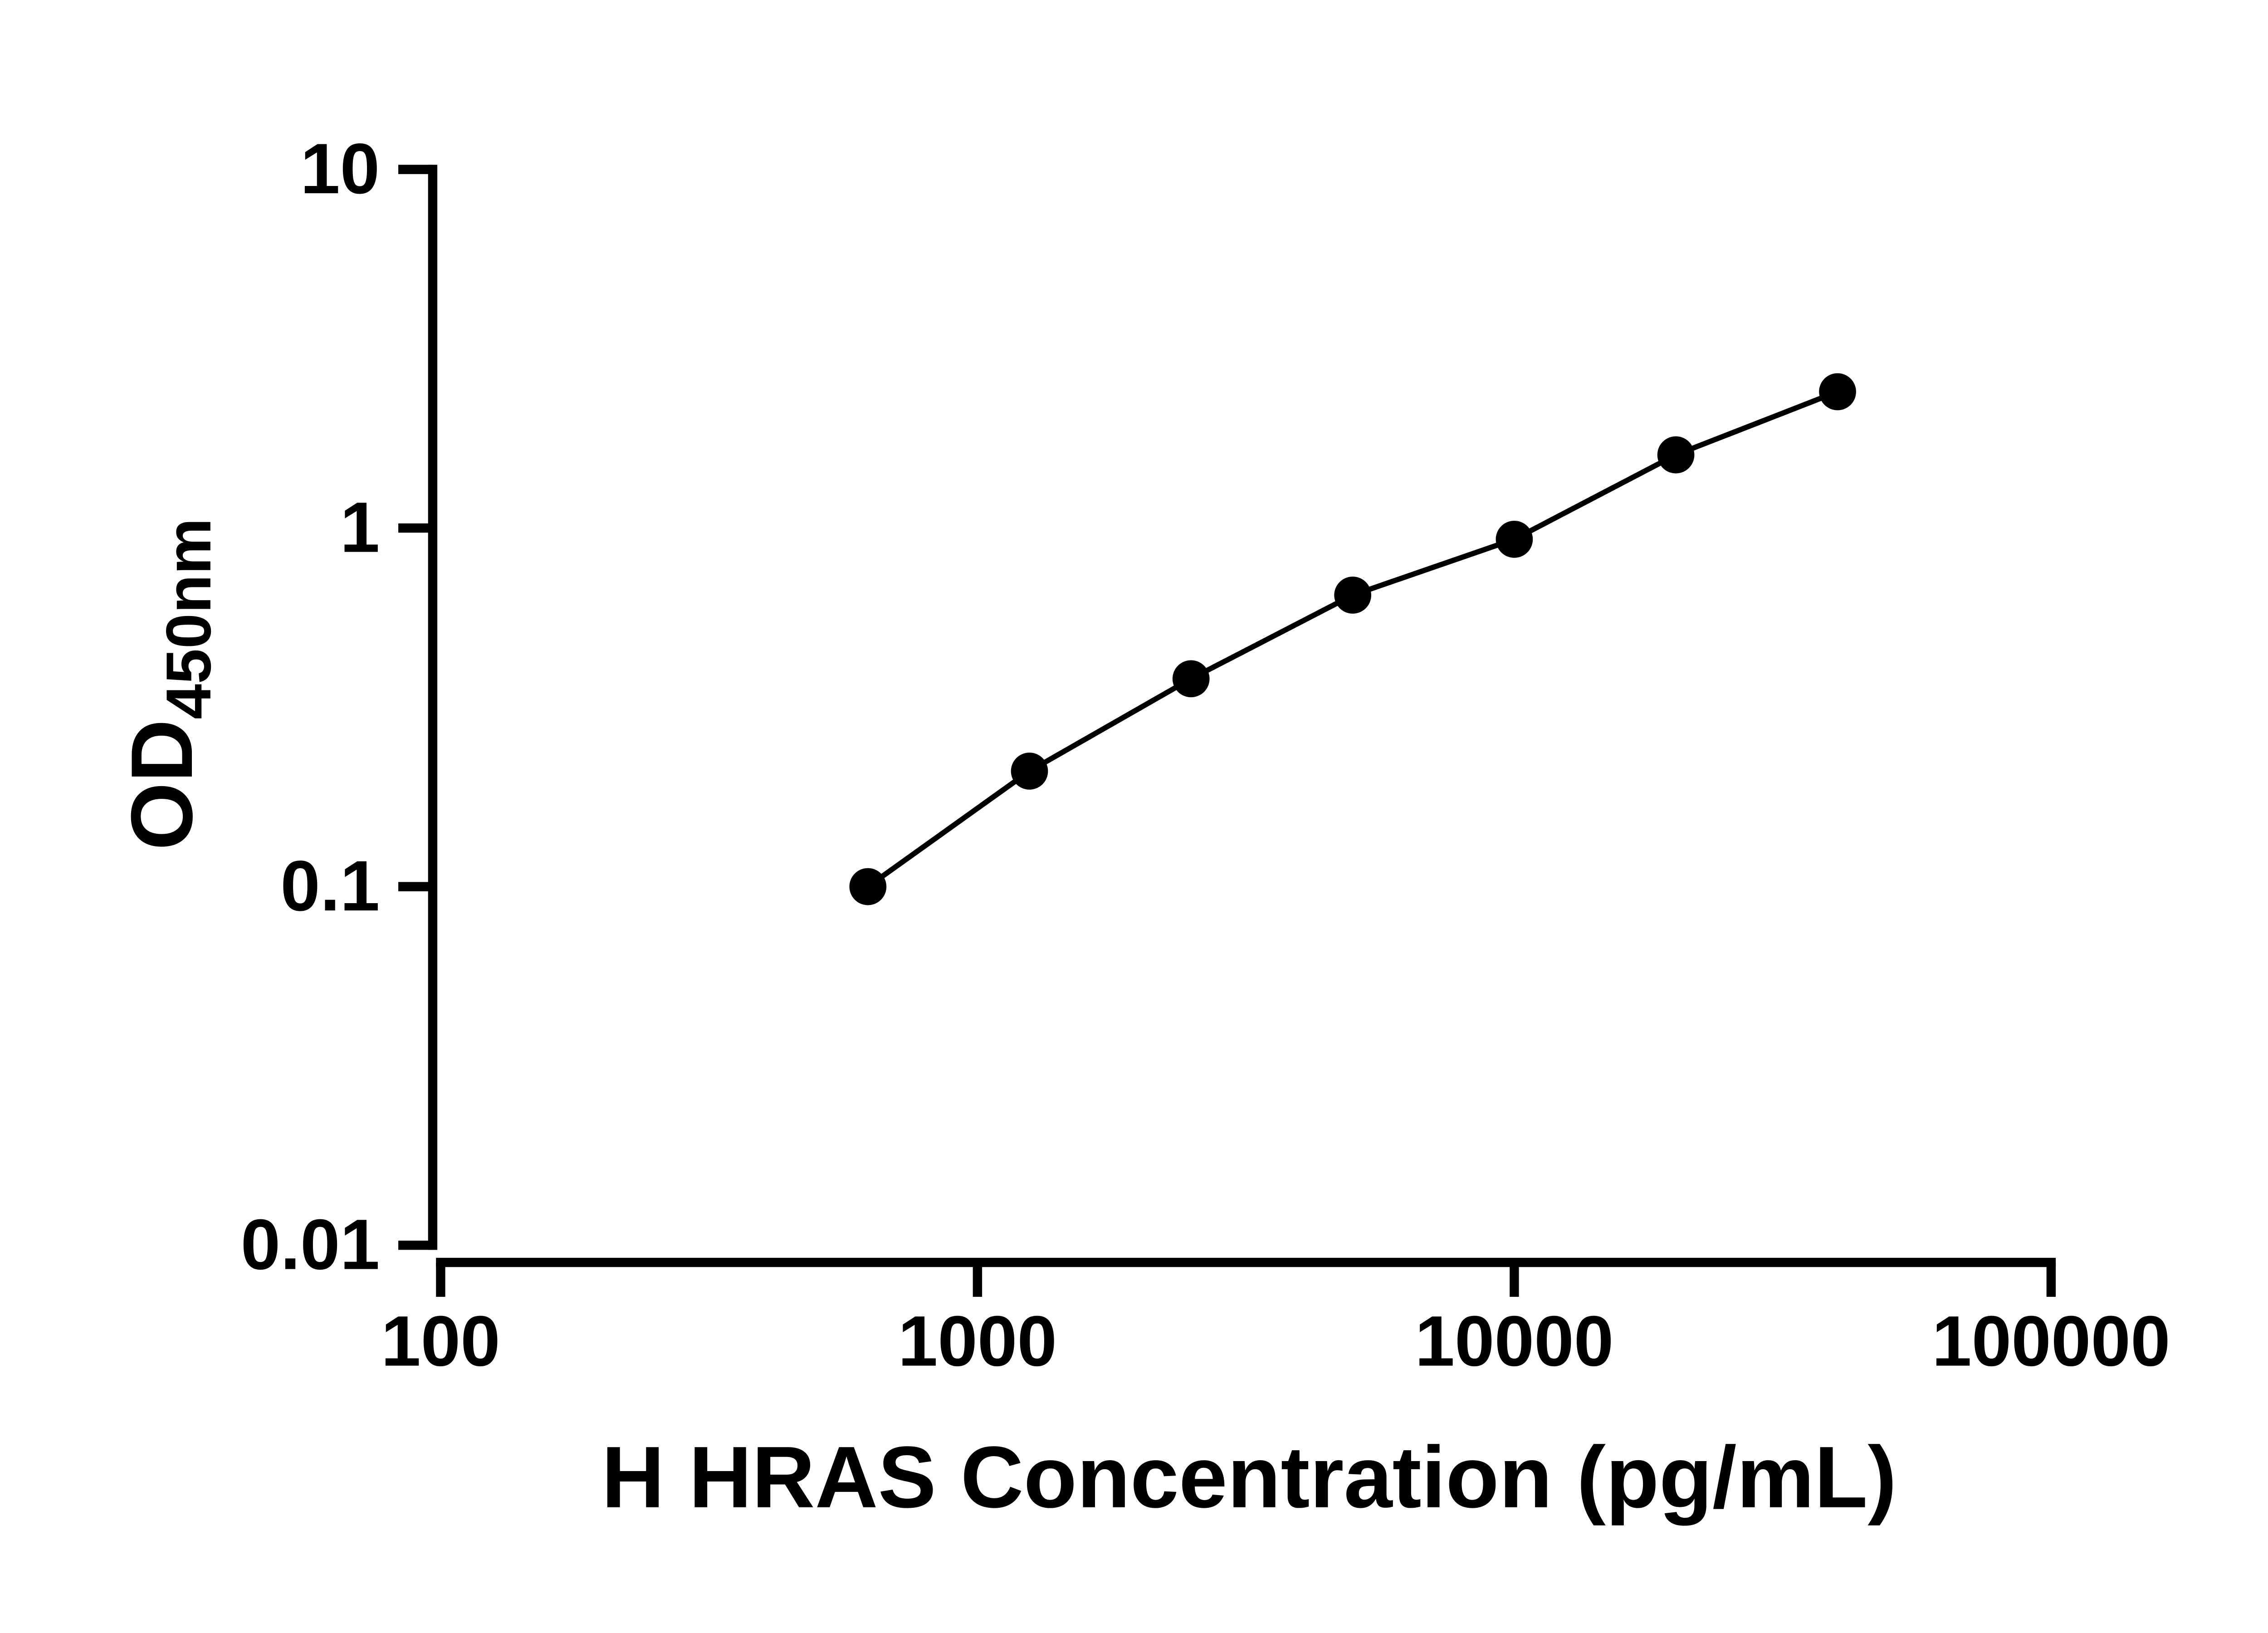 The width and height of the screenshot is (2268, 1633). I want to click on y-axis-title-subscript: 450nm, so click(189, 618).